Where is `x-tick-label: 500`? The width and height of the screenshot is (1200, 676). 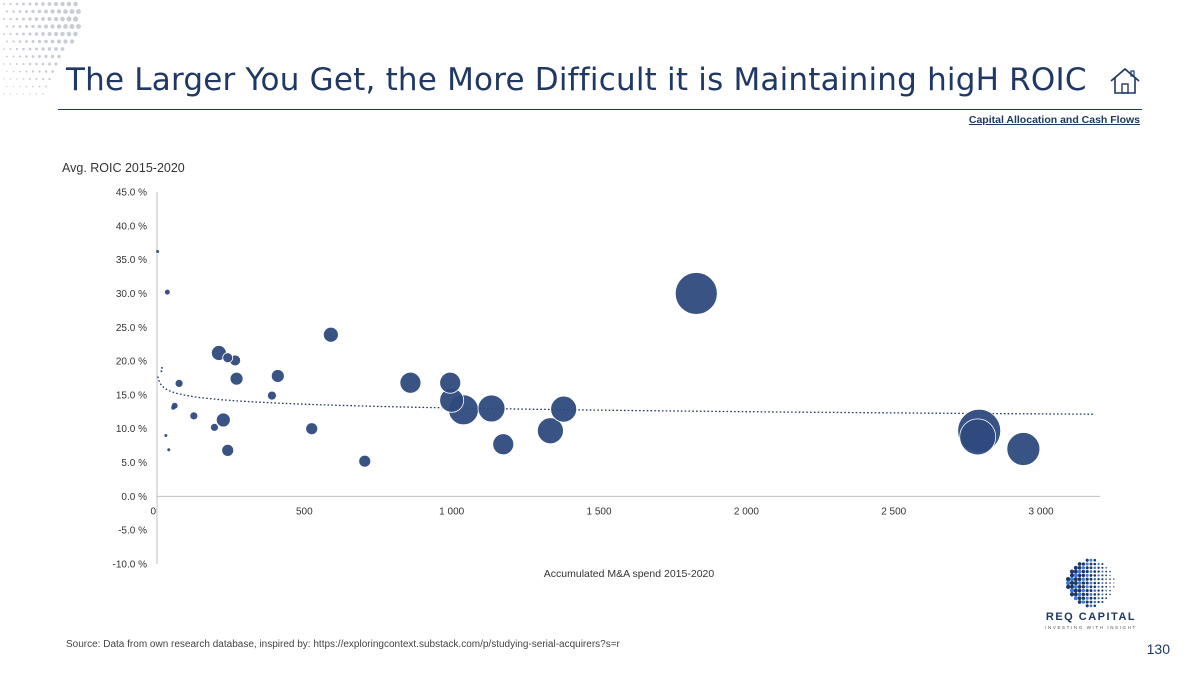
x-tick-label: 500 is located at coordinates (304, 511).